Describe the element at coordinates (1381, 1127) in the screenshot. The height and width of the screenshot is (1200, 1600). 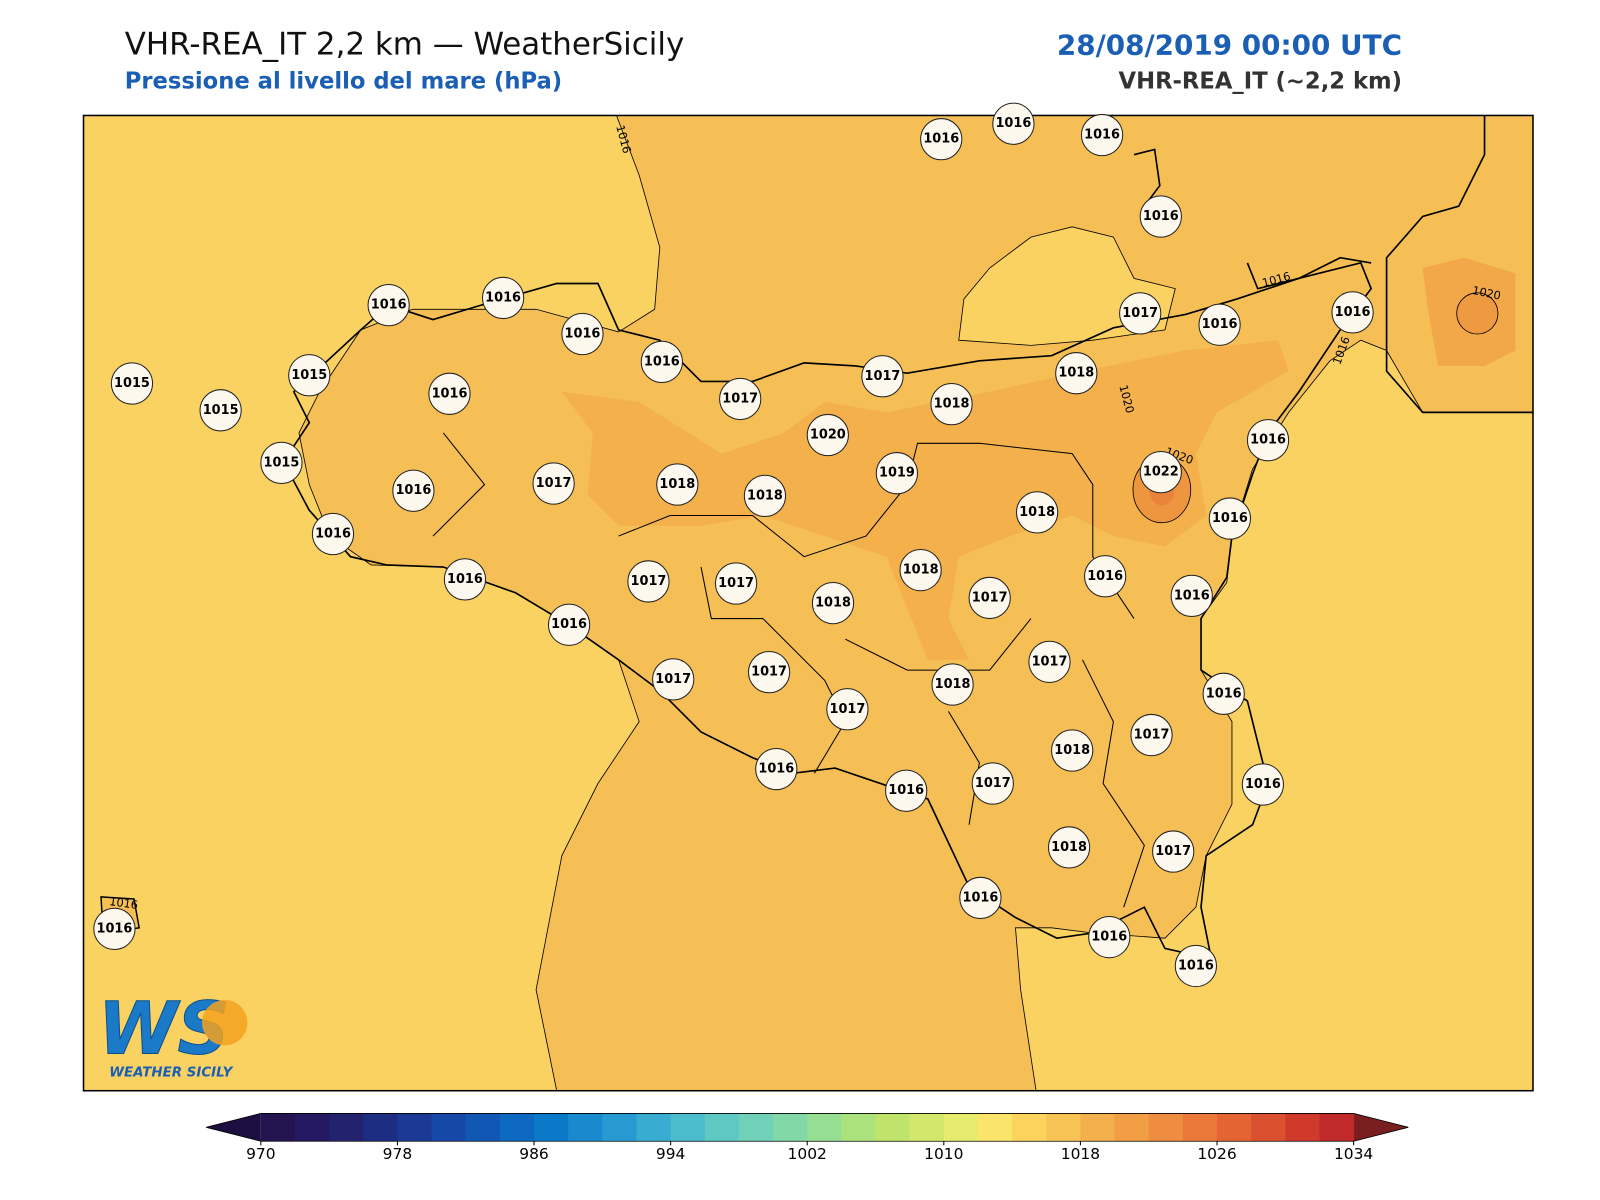
I see `colorbar-over` at that location.